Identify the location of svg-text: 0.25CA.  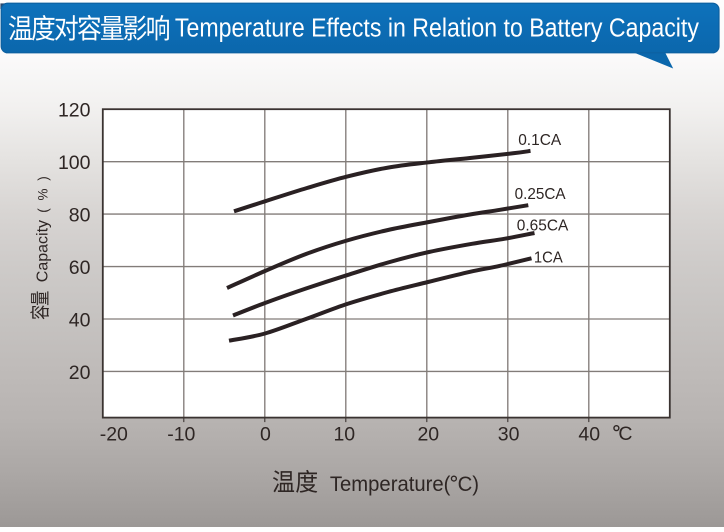
(540, 194).